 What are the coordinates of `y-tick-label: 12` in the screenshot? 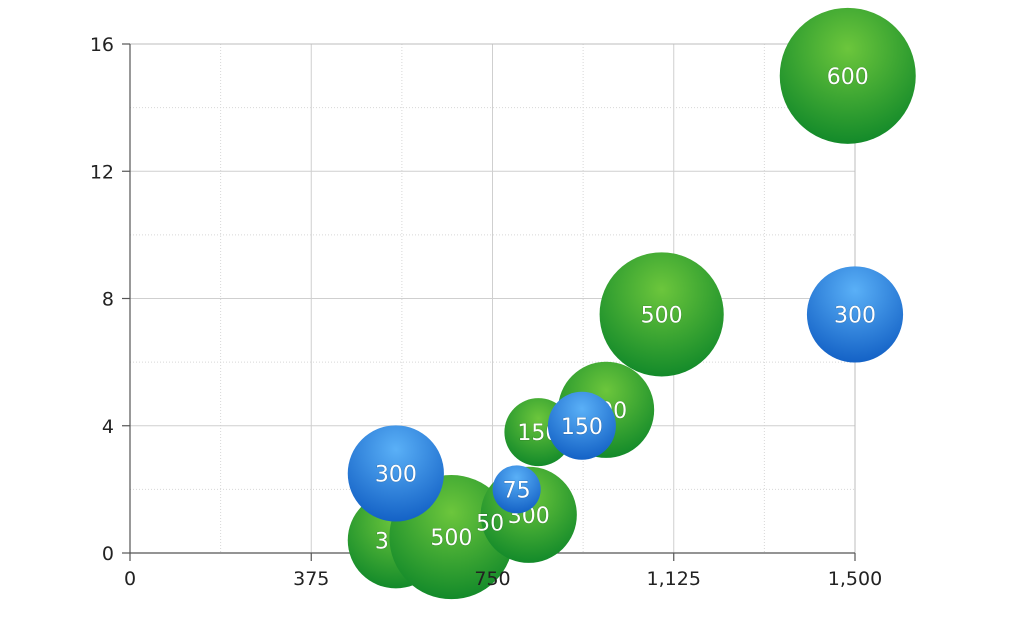 It's located at (102, 172).